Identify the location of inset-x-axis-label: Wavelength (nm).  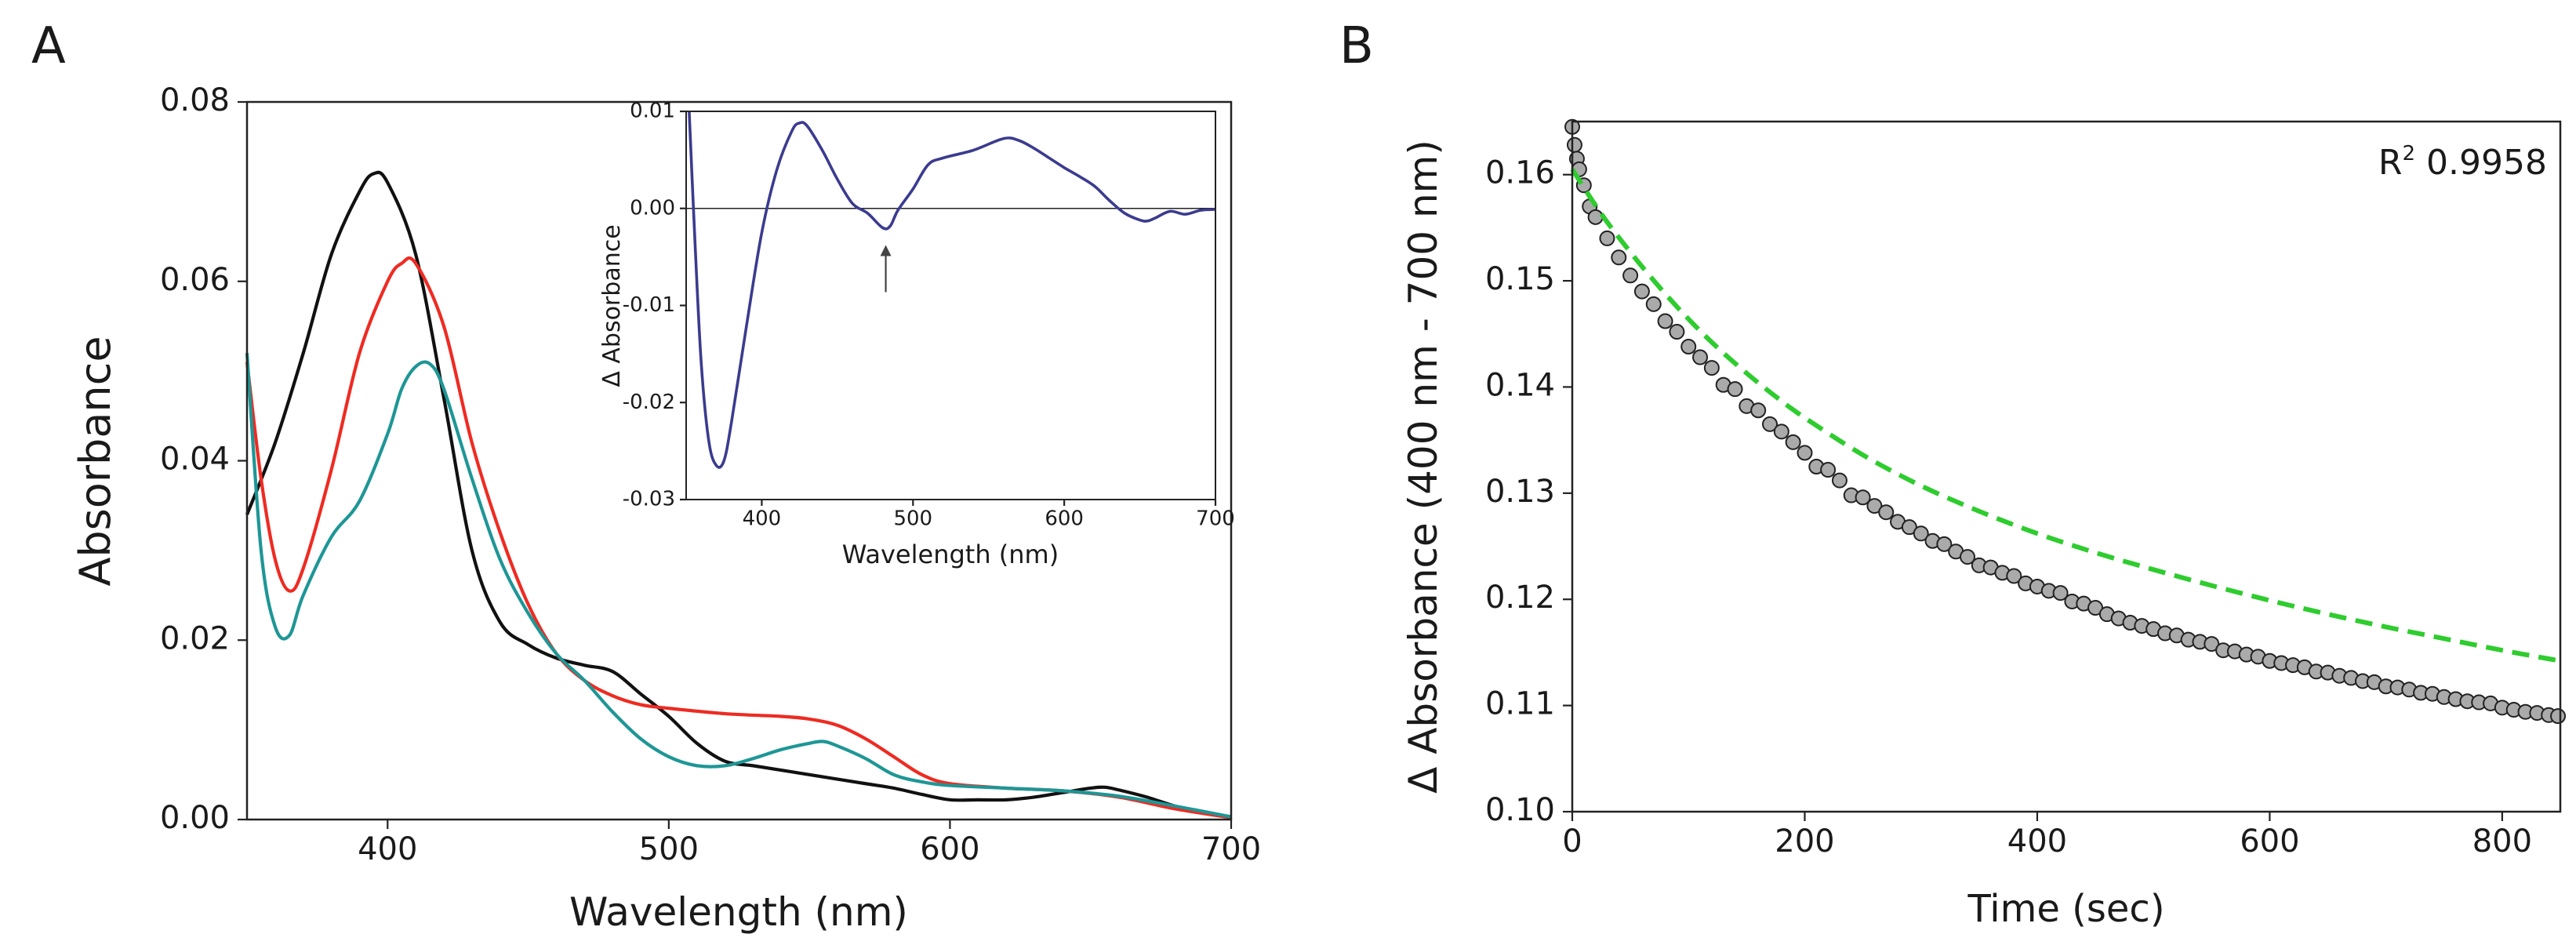
(950, 554).